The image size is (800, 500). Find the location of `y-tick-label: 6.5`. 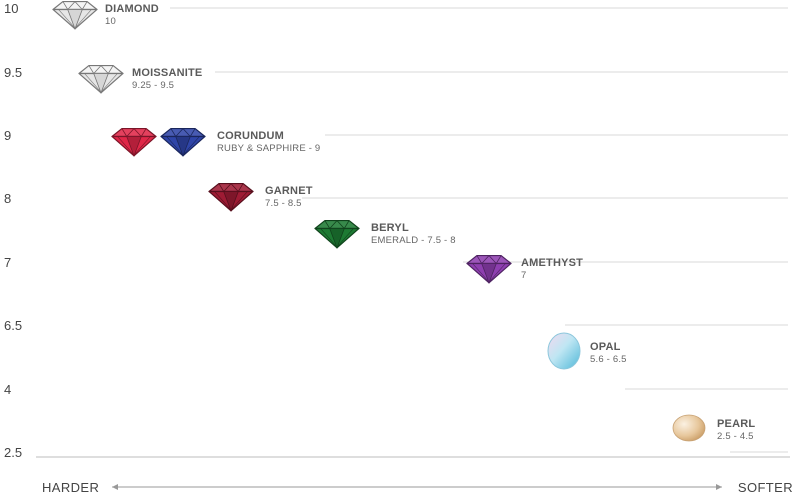

y-tick-label: 6.5 is located at coordinates (13, 325).